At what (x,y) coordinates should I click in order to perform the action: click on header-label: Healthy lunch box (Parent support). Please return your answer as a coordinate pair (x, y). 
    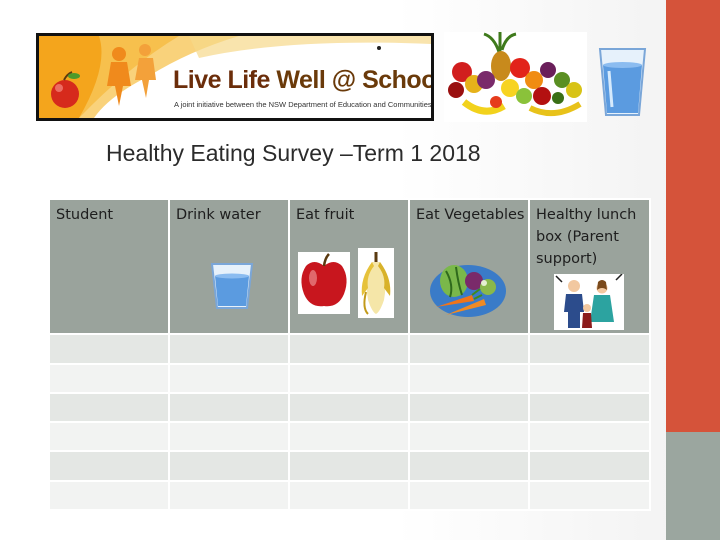
    Looking at the image, I should click on (586, 237).